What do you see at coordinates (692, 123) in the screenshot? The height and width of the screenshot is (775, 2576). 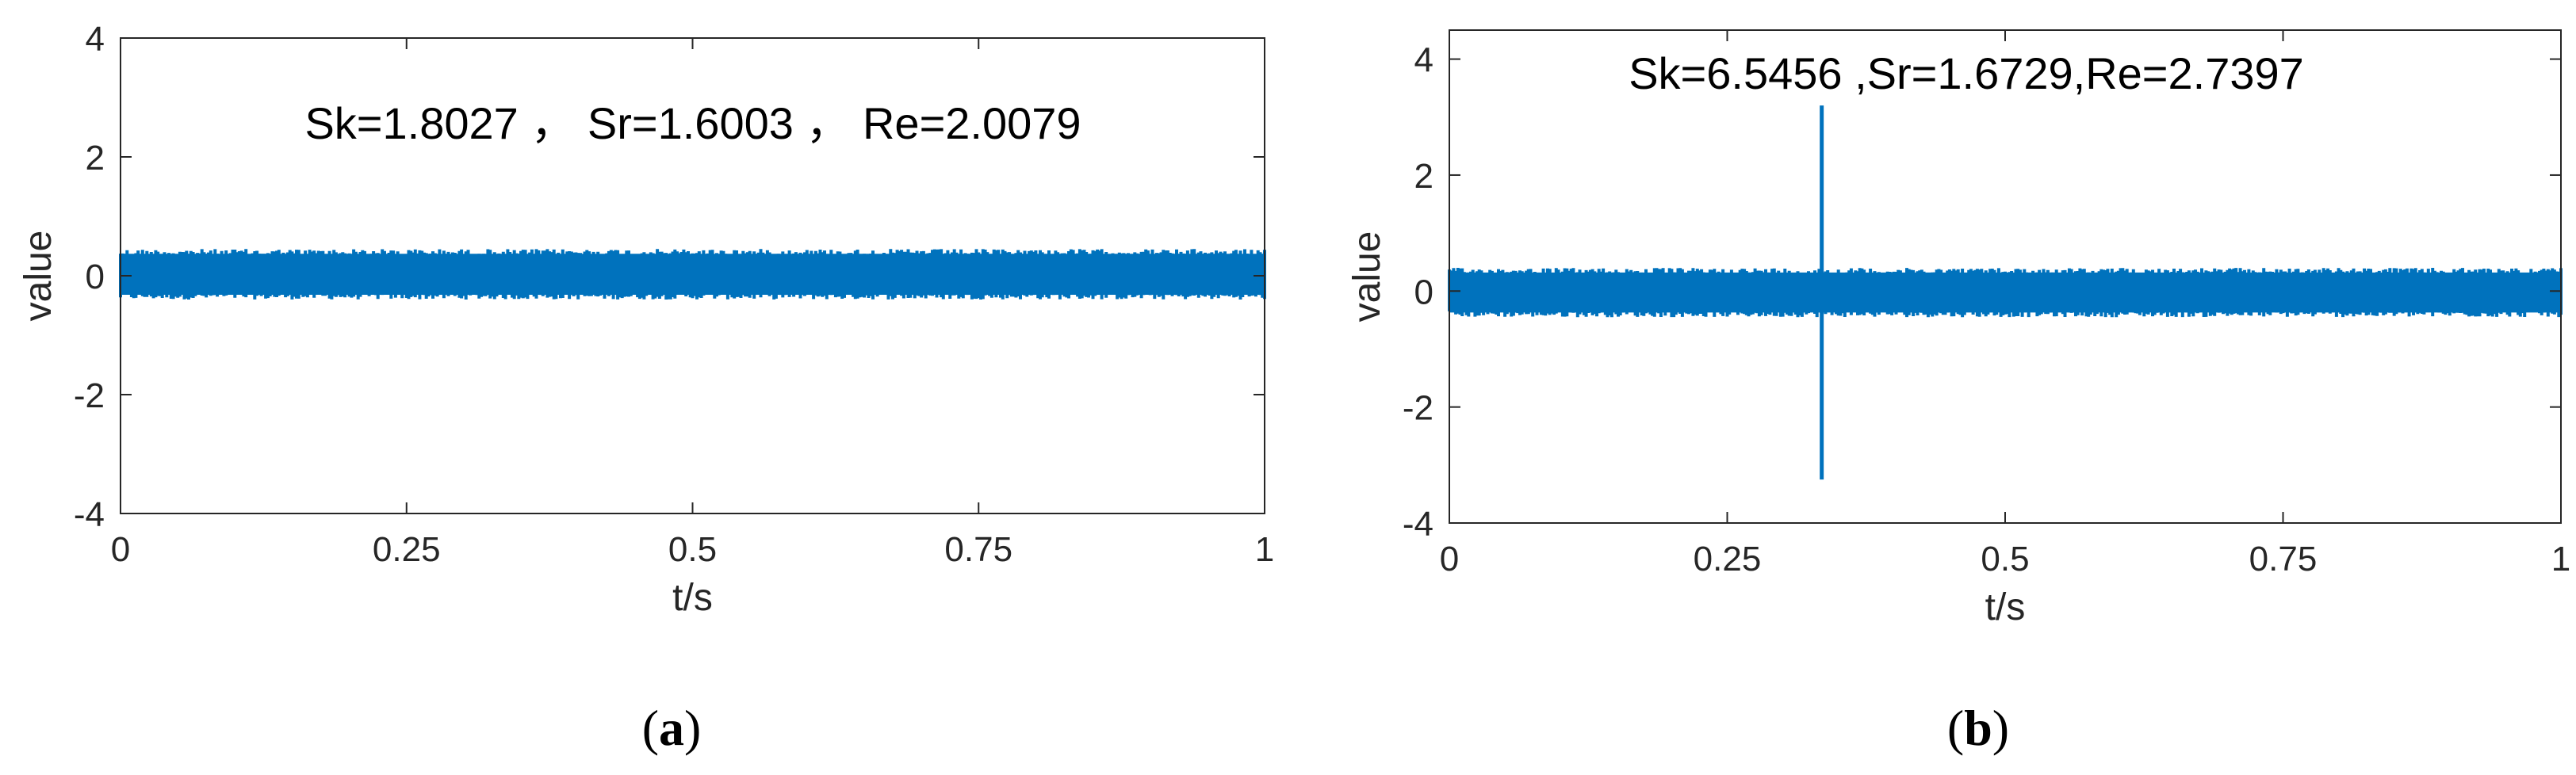 I see `statistics-annotation: Sk=1.8027 ， Sr=1.6003 ， Re=2.0079` at bounding box center [692, 123].